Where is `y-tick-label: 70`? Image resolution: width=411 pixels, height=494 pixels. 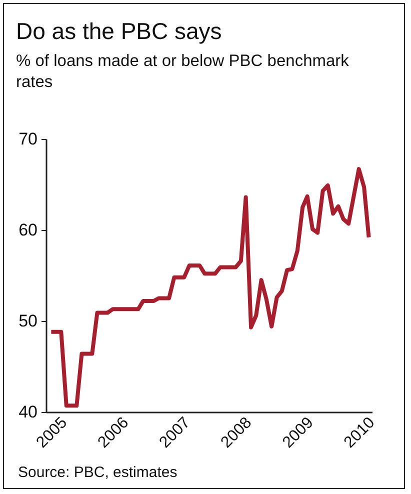
y-tick-label: 70 is located at coordinates (28, 139).